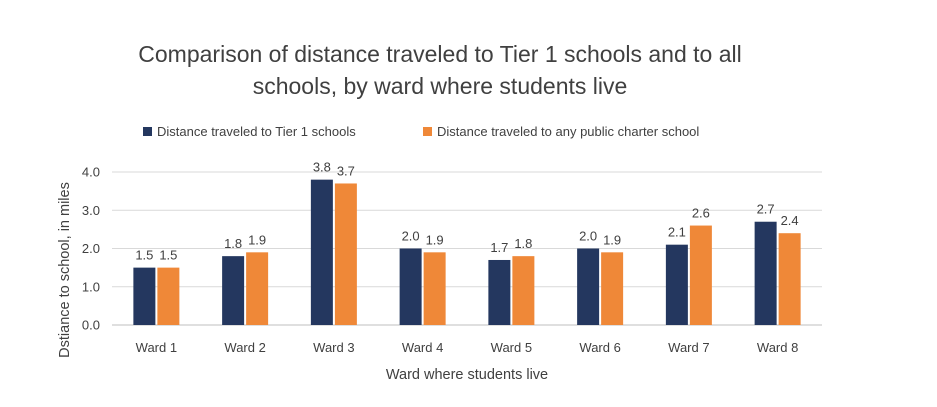 Image resolution: width=937 pixels, height=407 pixels. What do you see at coordinates (333, 347) in the screenshot?
I see `x-tick-label: Ward 3` at bounding box center [333, 347].